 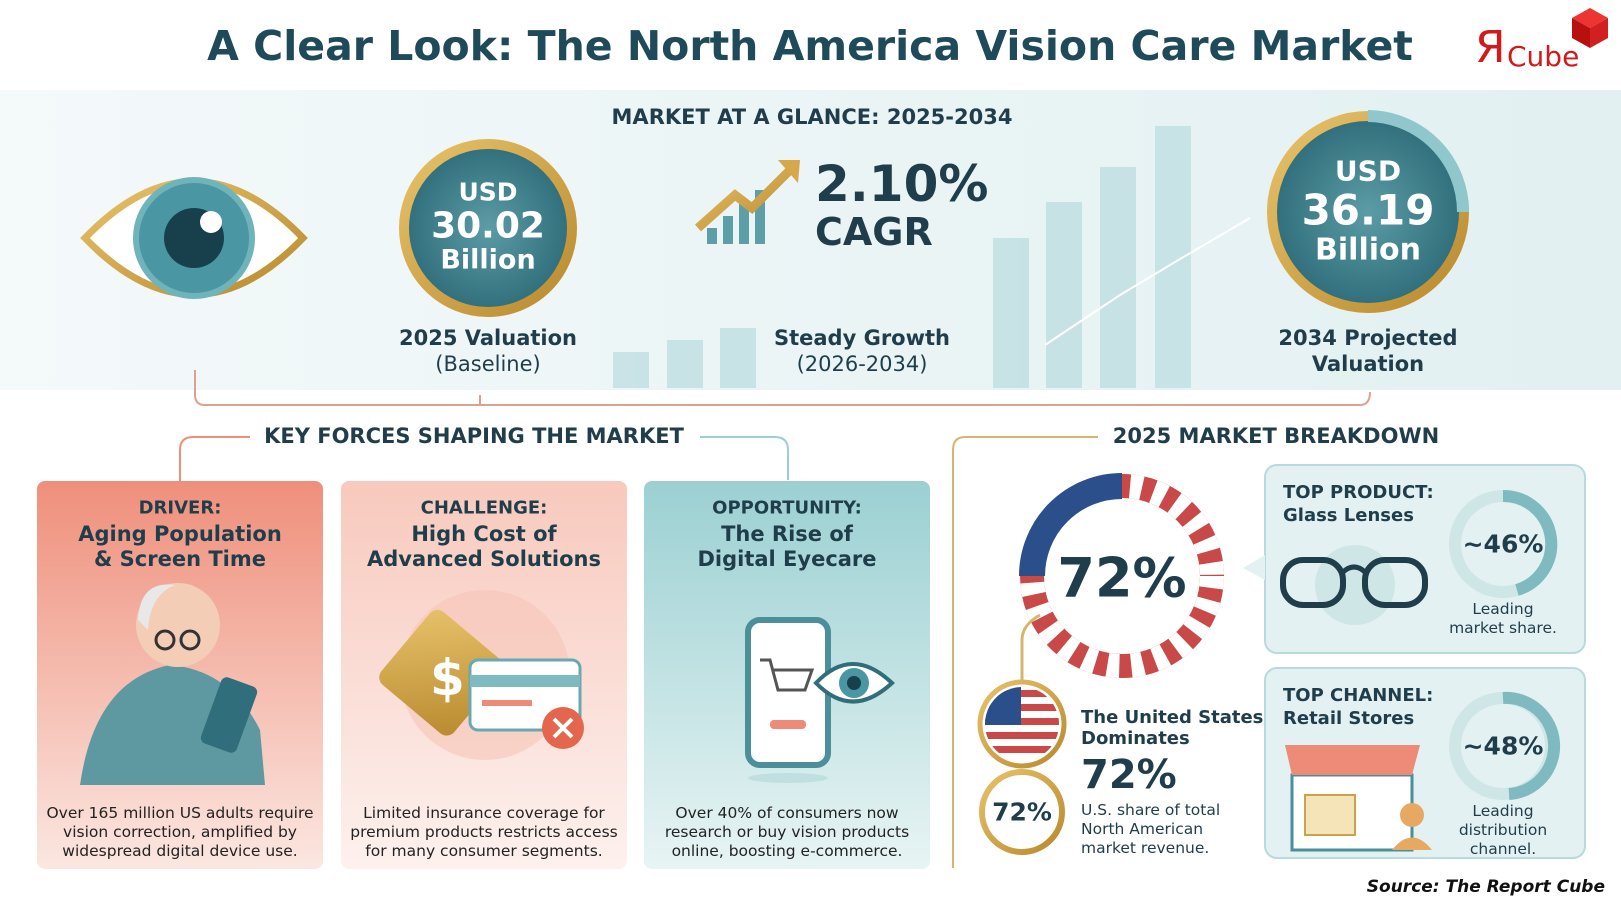 I want to click on us-title: The United States, so click(x=1172, y=717).